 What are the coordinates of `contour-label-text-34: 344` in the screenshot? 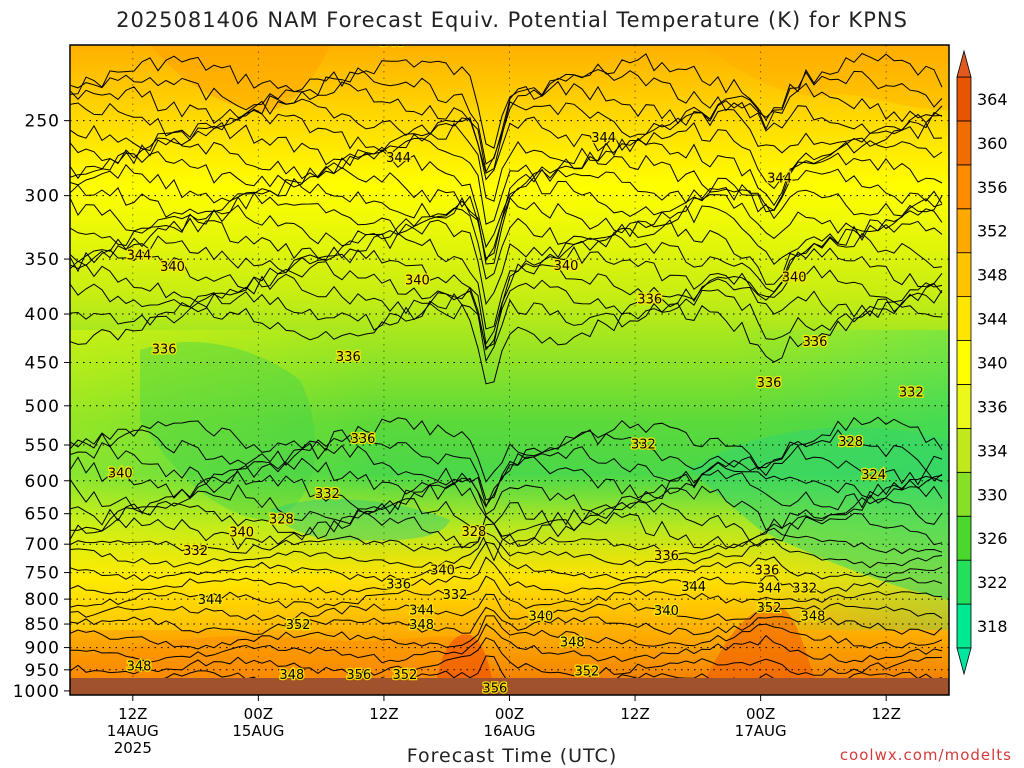 It's located at (421, 610).